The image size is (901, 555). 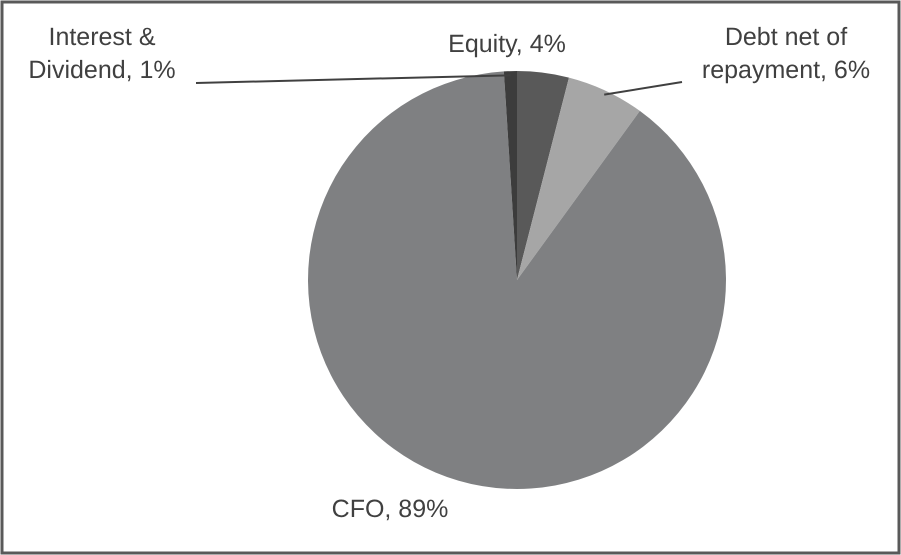 I want to click on slice-label: Debt net of repayment, 6%, so click(x=786, y=53).